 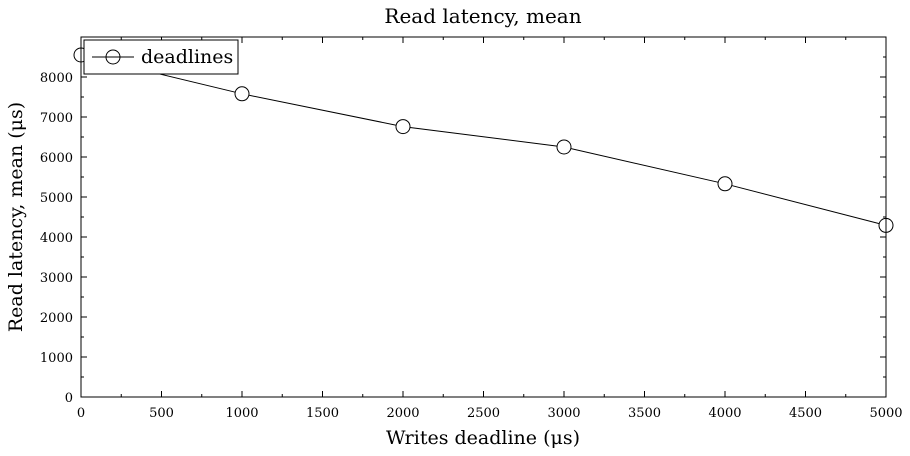 I want to click on x-tick-label: 0, so click(x=81, y=413).